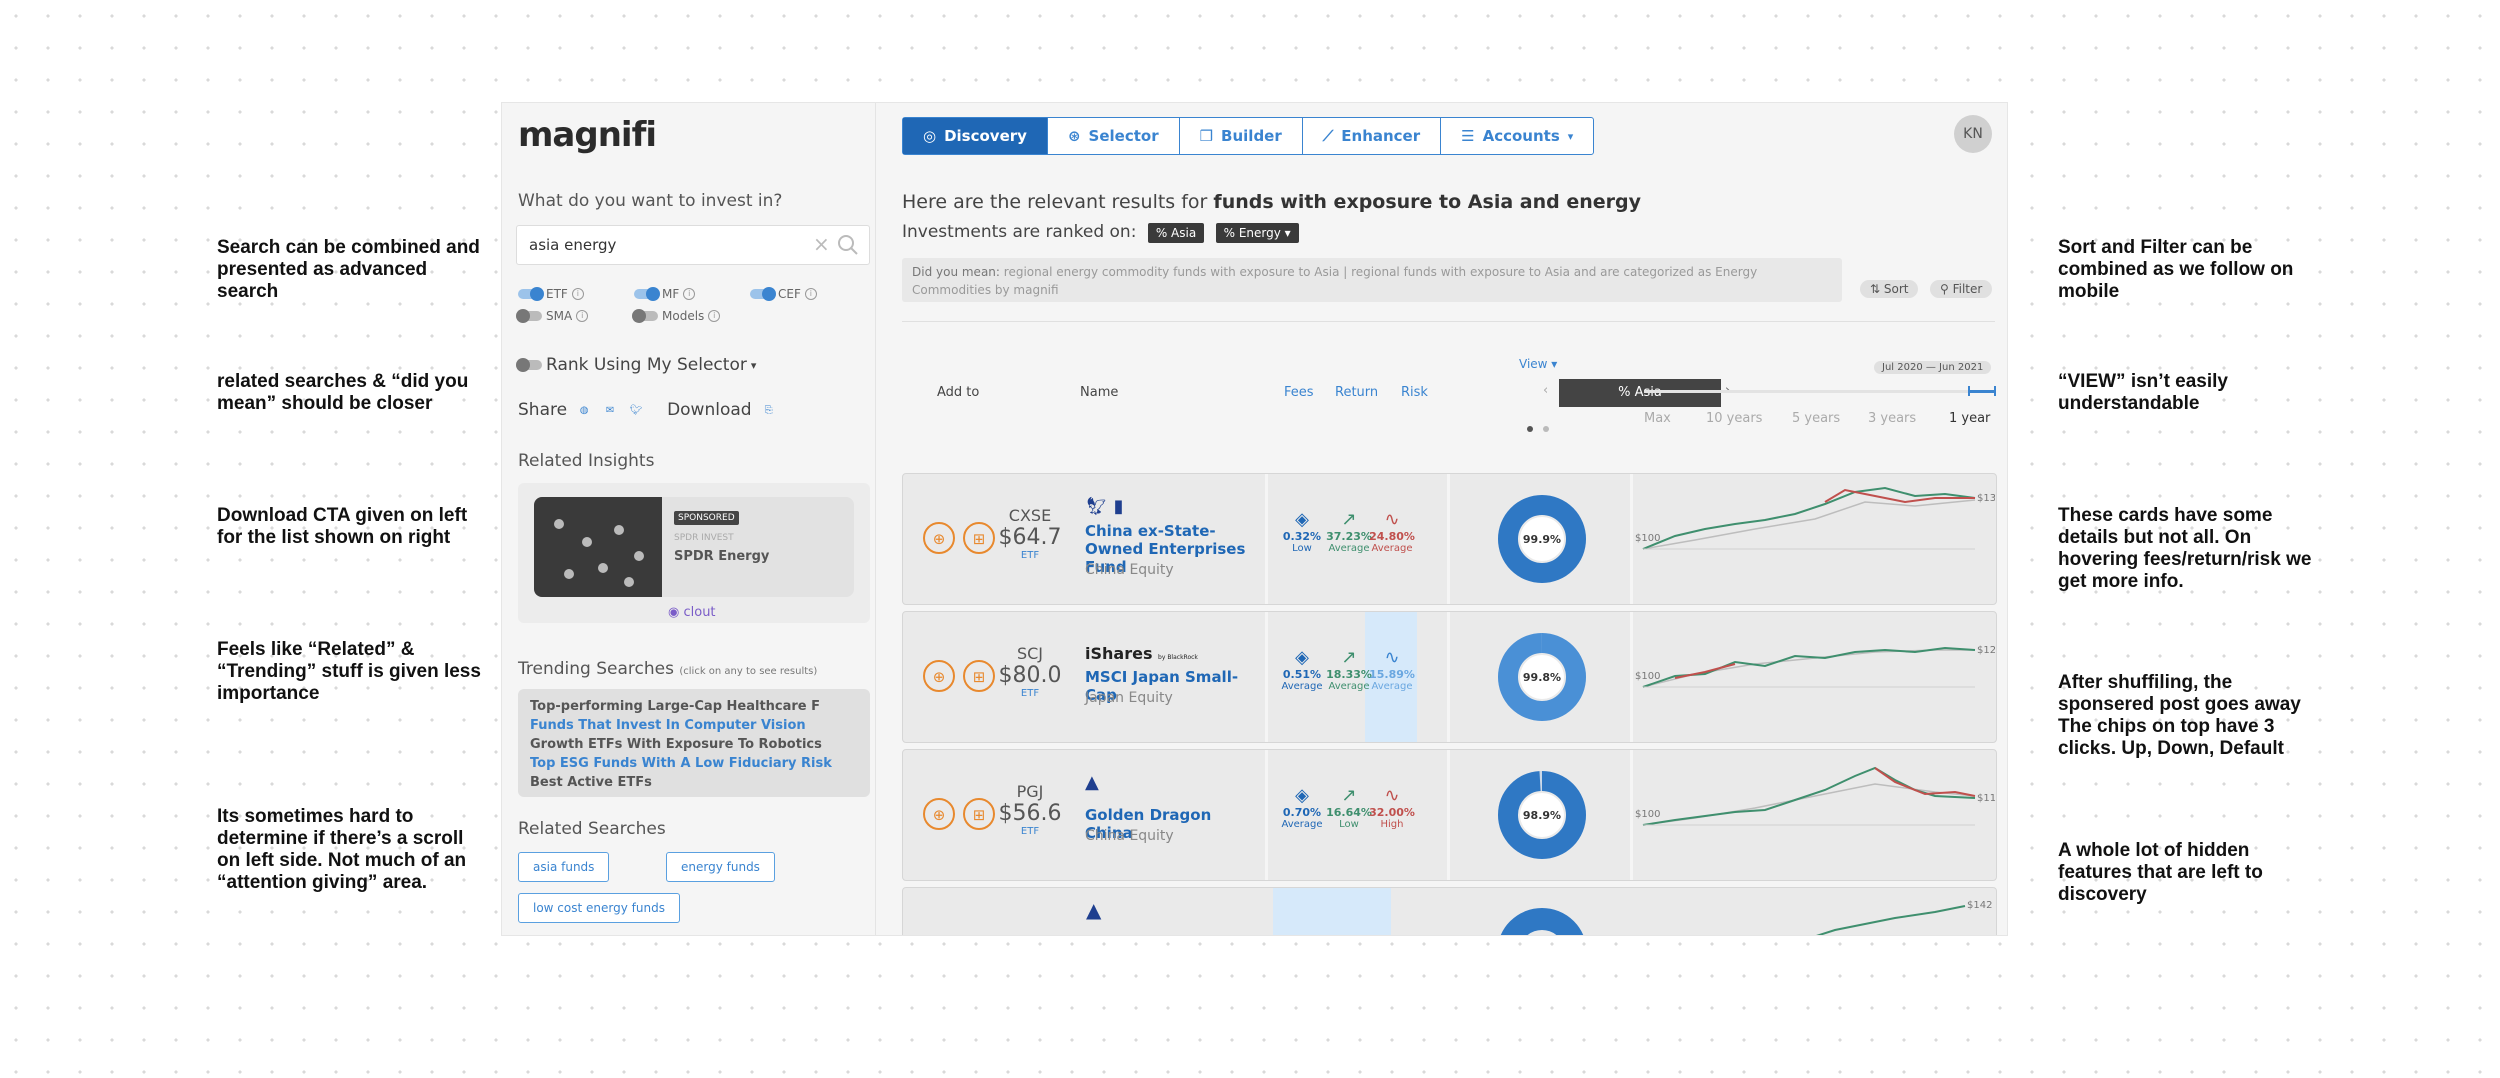  I want to click on view-prev-icon: ‹, so click(1546, 390).